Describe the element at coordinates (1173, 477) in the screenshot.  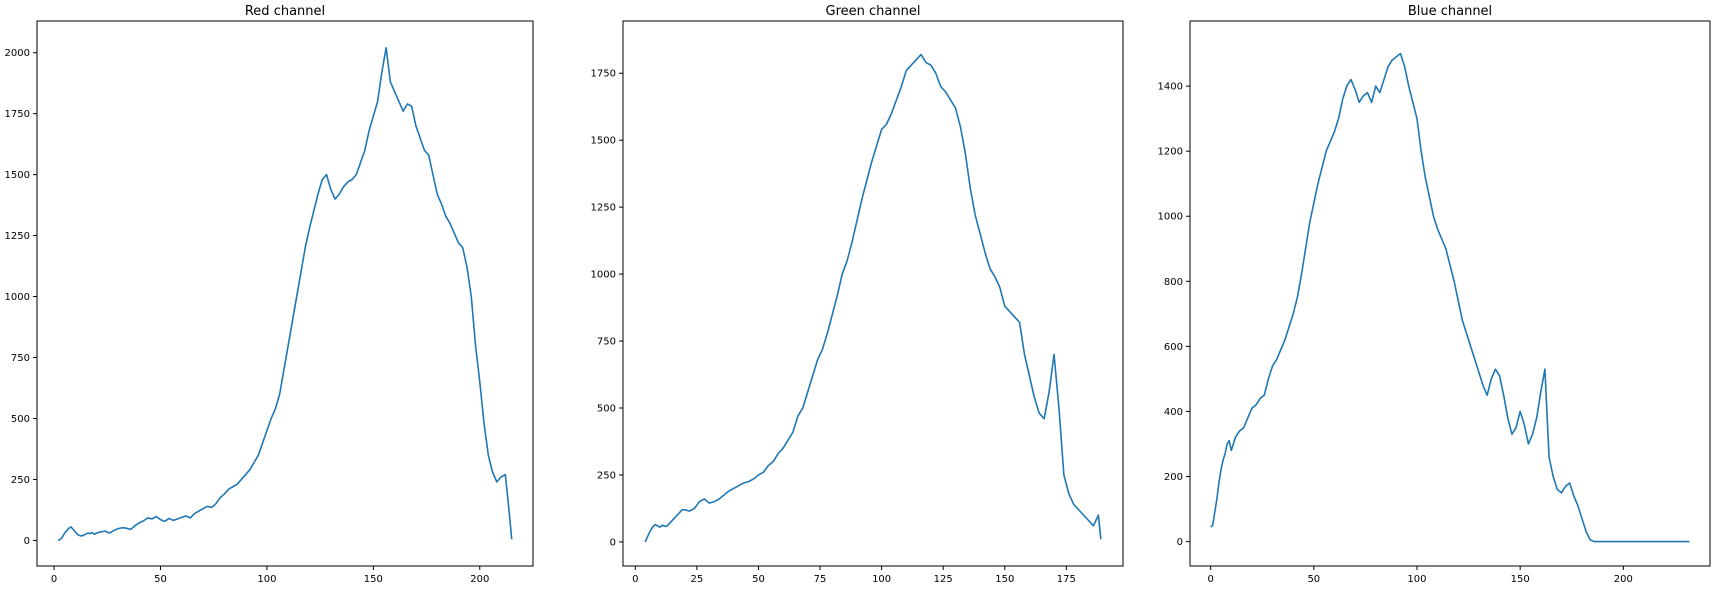
I see `y-tick-label: 200` at that location.